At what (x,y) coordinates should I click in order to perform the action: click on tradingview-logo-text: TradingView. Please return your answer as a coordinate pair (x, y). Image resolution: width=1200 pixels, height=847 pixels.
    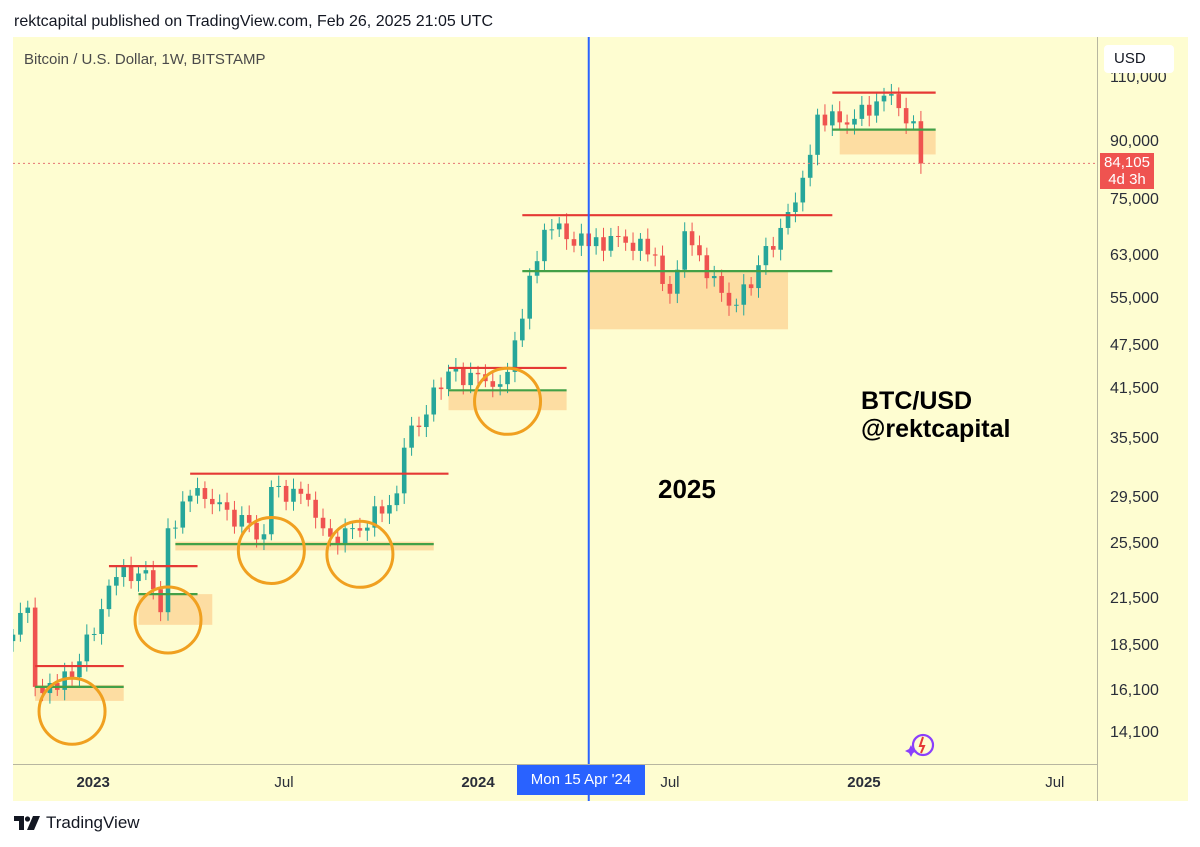
    Looking at the image, I should click on (93, 822).